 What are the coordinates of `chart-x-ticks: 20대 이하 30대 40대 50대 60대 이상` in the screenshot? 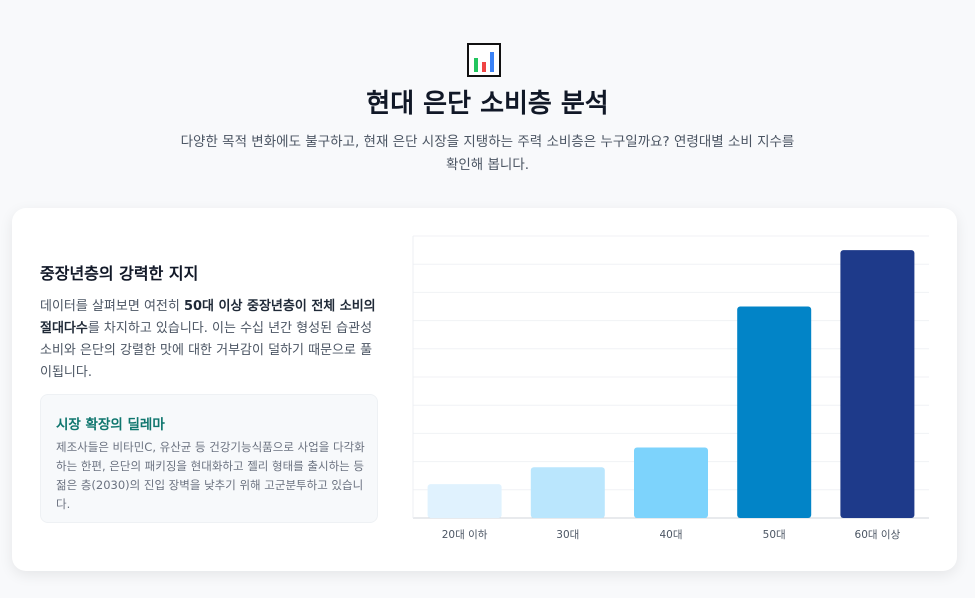 It's located at (671, 534).